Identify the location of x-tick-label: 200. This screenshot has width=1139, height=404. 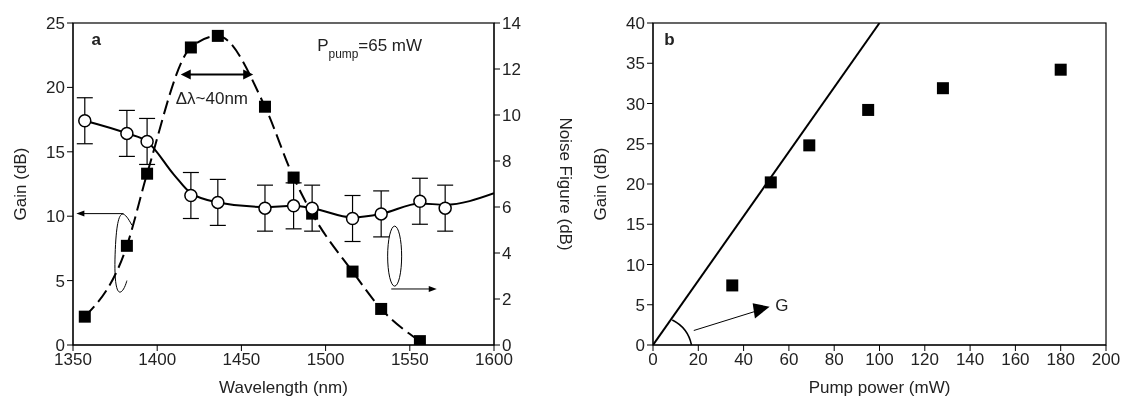
(1106, 360).